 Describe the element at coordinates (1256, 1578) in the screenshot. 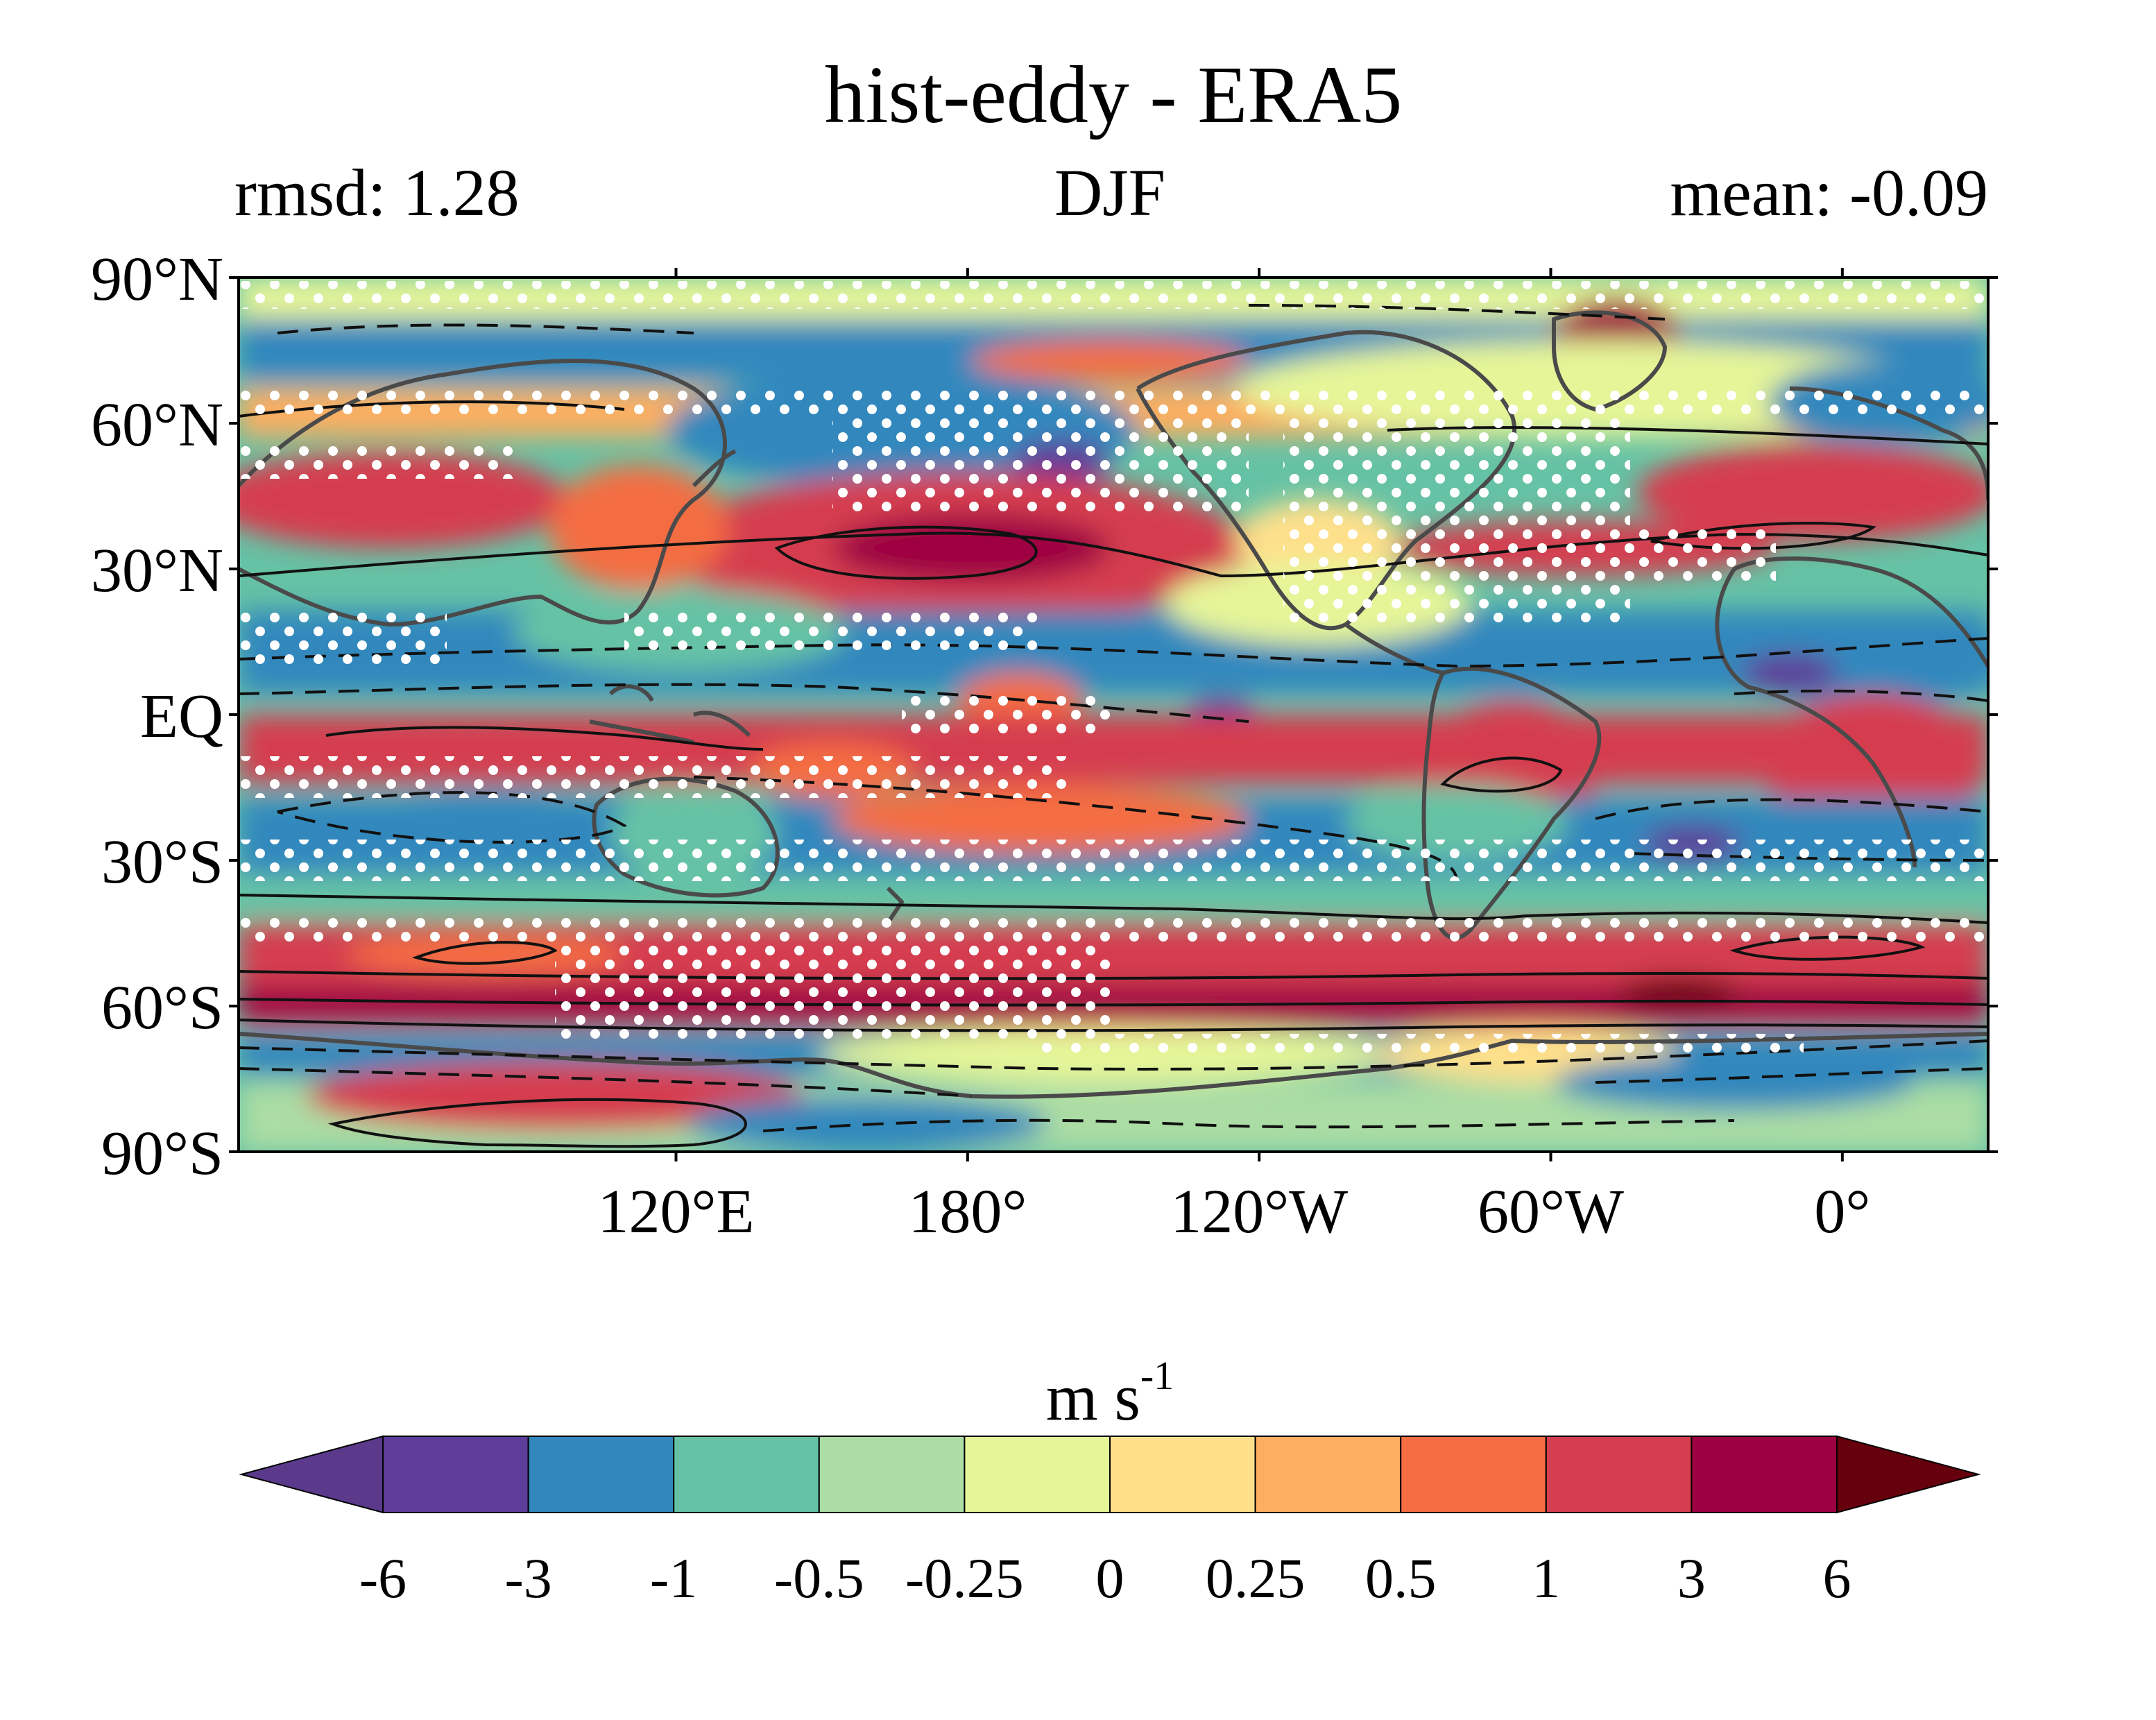

I see `colorbar-tick-label: 0.25` at that location.